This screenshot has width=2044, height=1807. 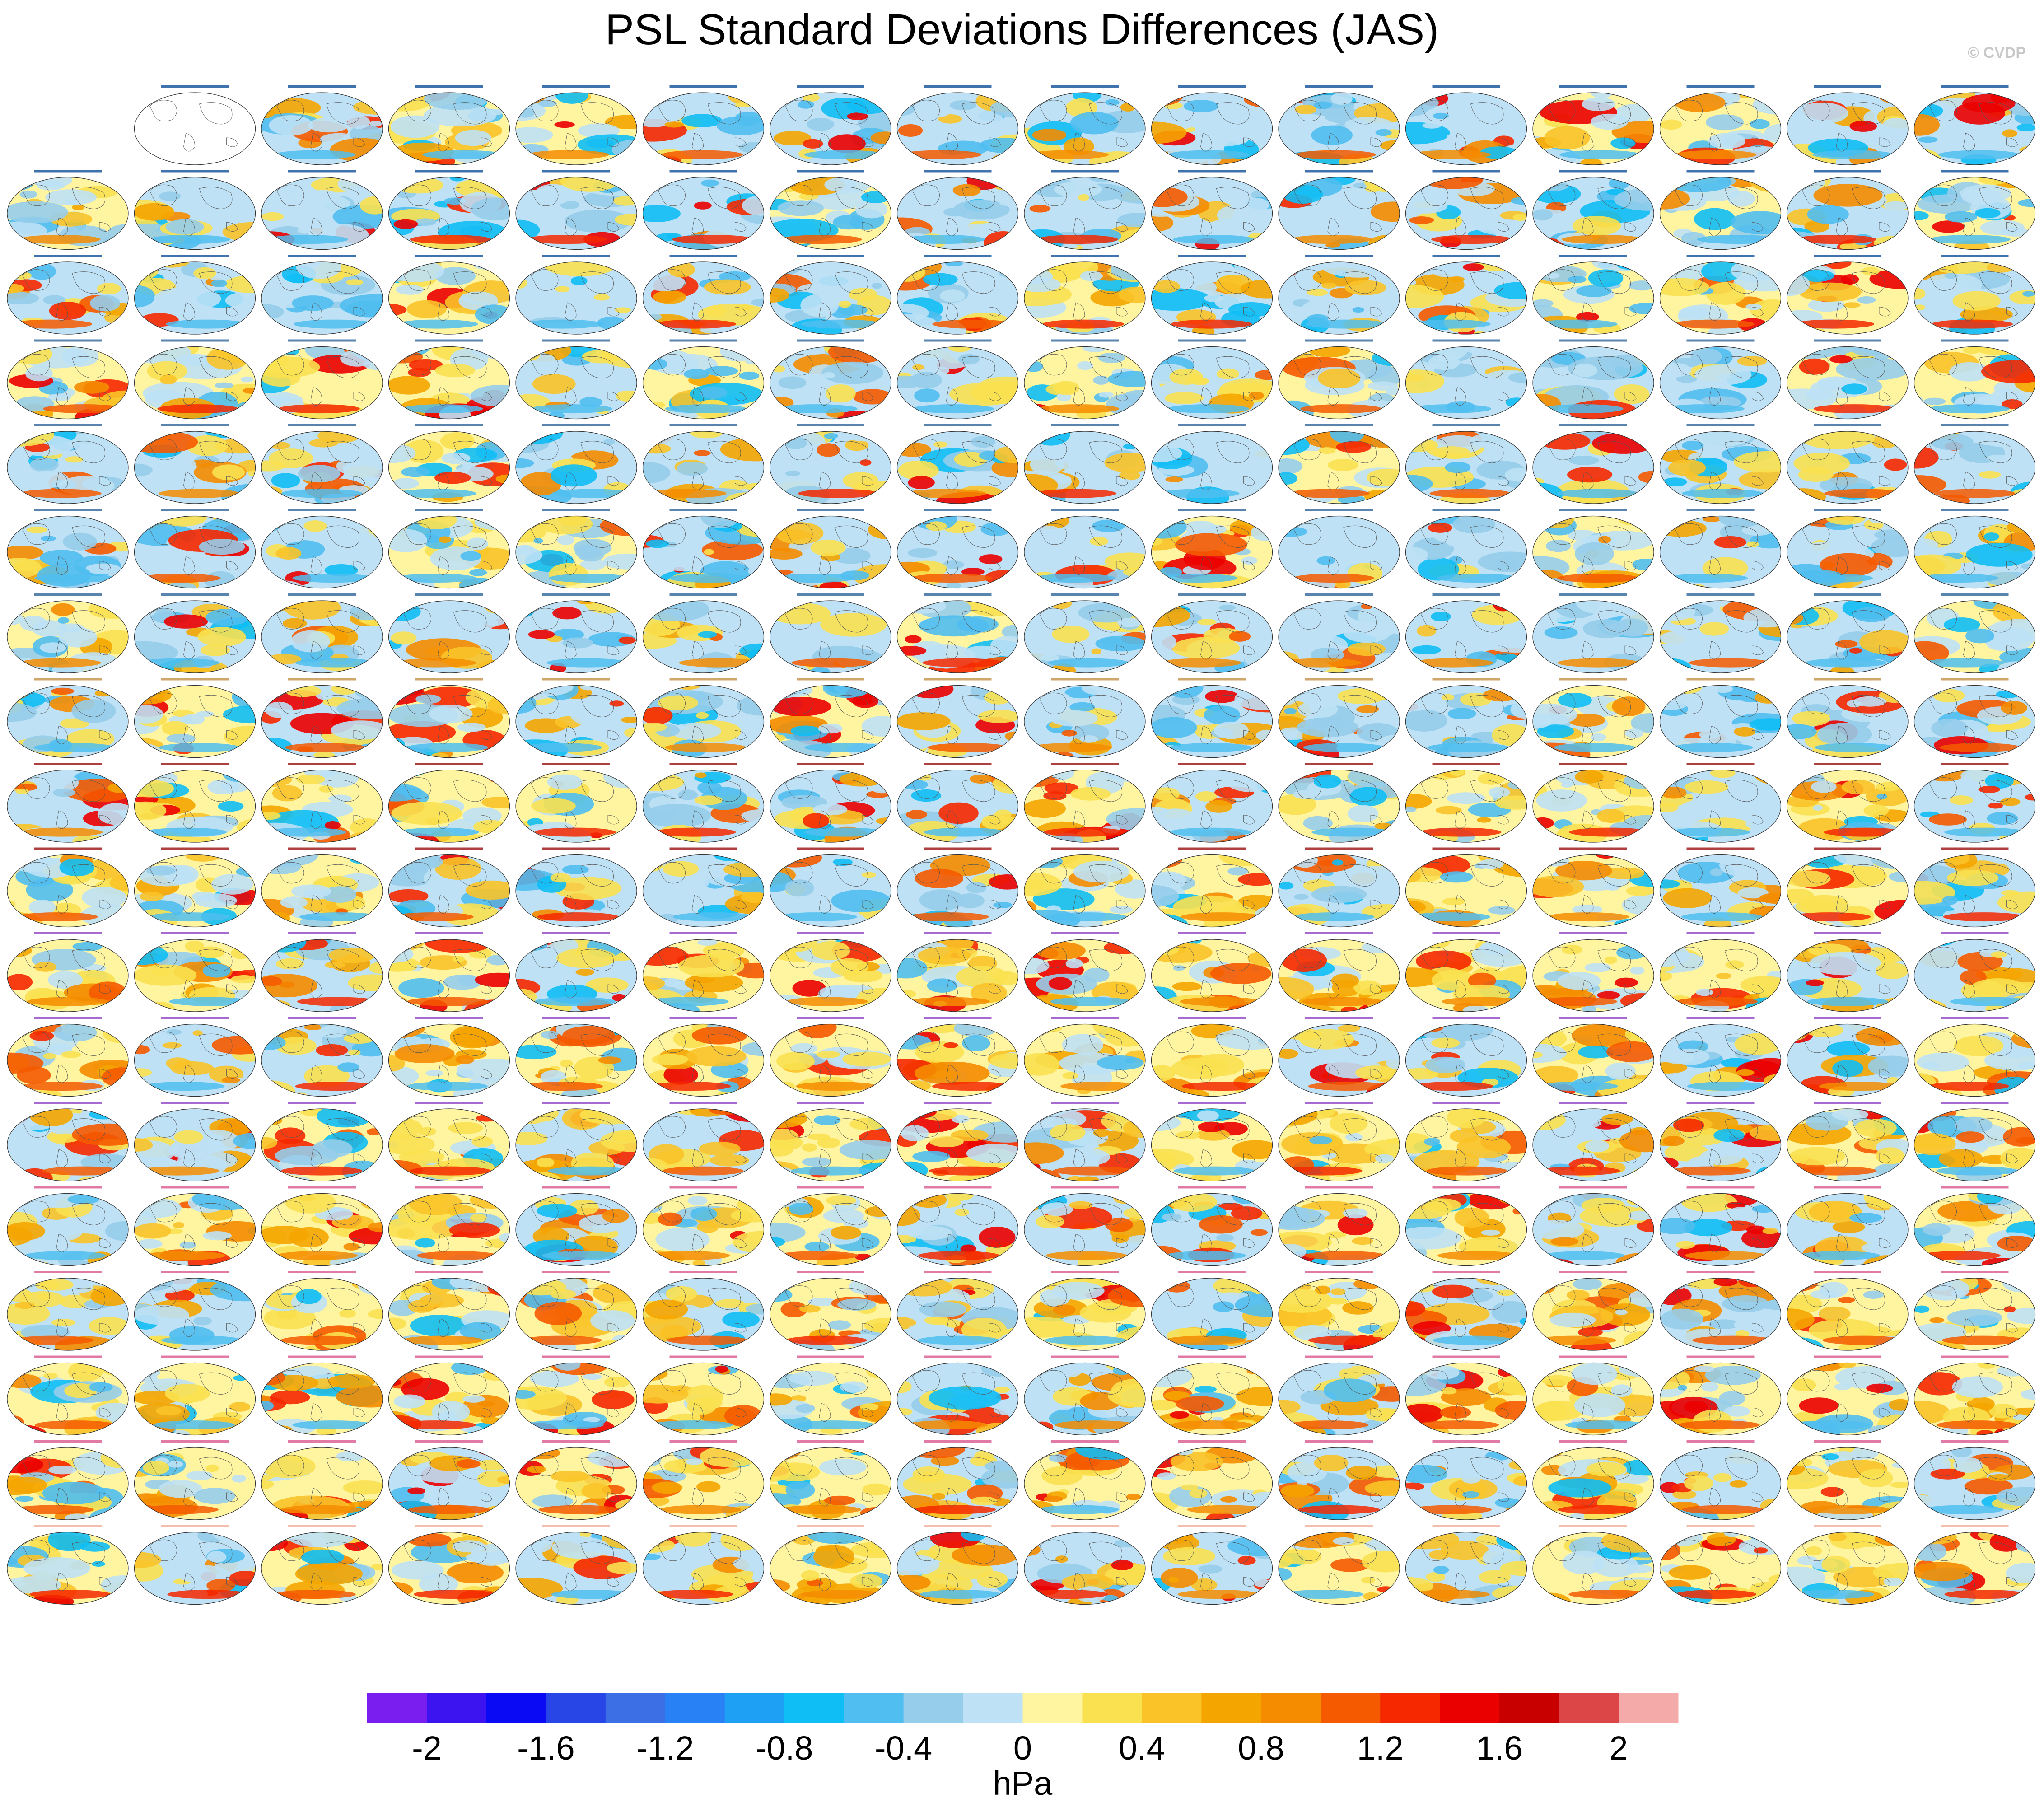 What do you see at coordinates (546, 1748) in the screenshot?
I see `colorbar-tick-label: -1.6` at bounding box center [546, 1748].